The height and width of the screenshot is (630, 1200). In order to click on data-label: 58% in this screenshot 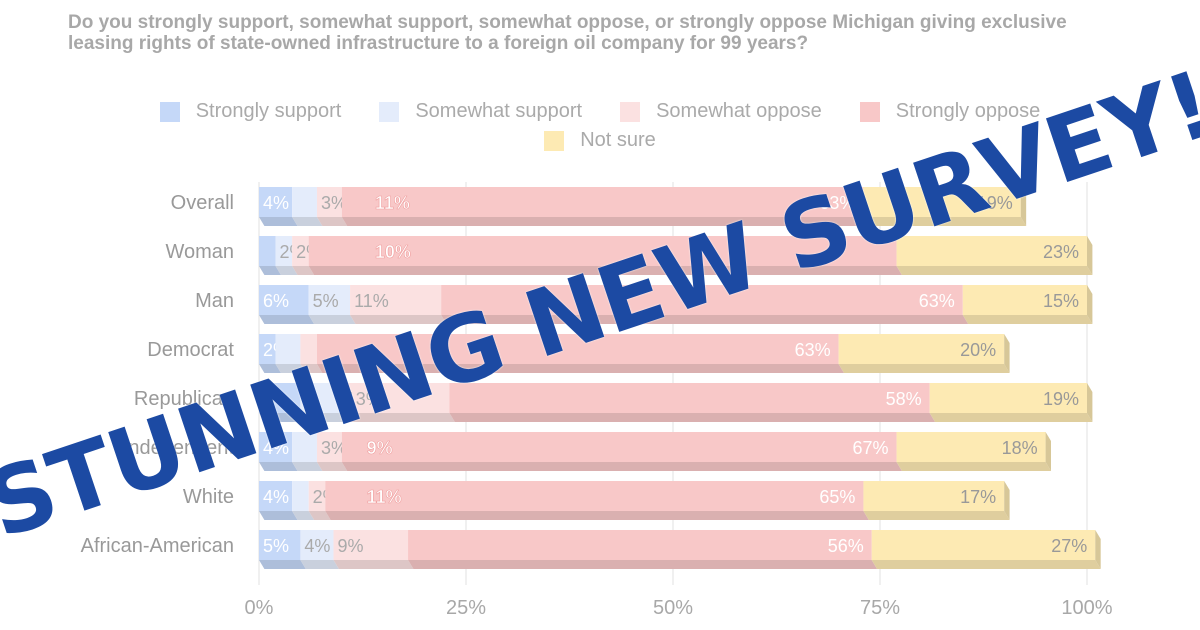, I will do `click(904, 399)`.